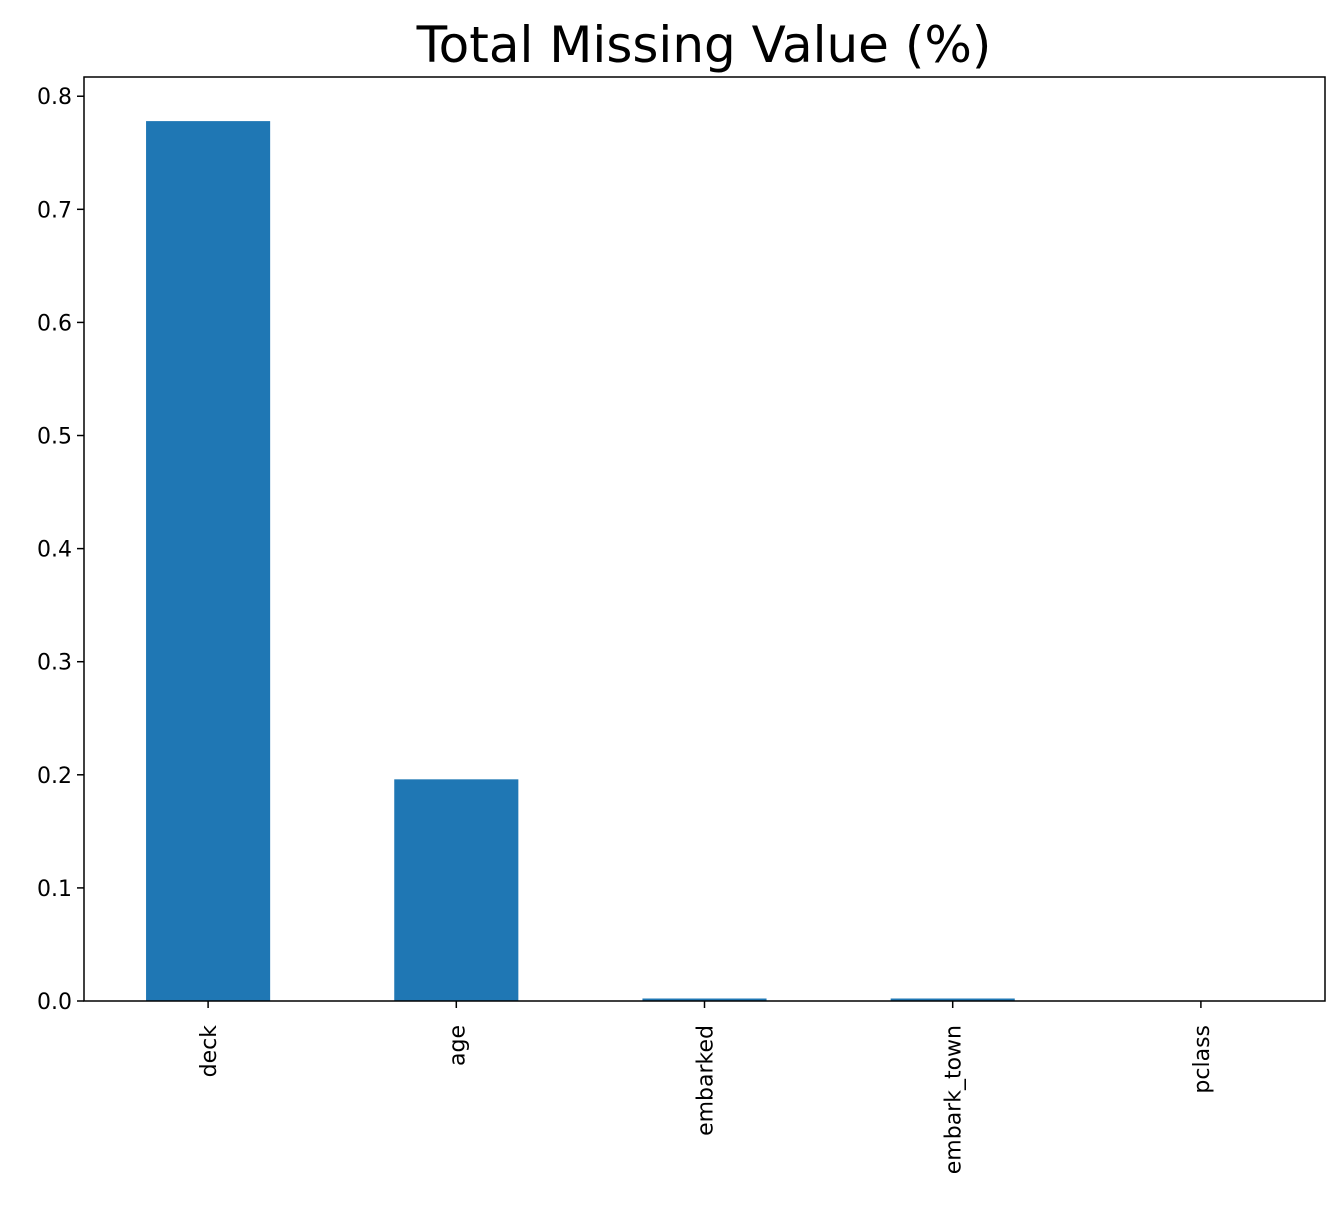 The image size is (1343, 1230). I want to click on y-tick-label: 0.8, so click(54, 97).